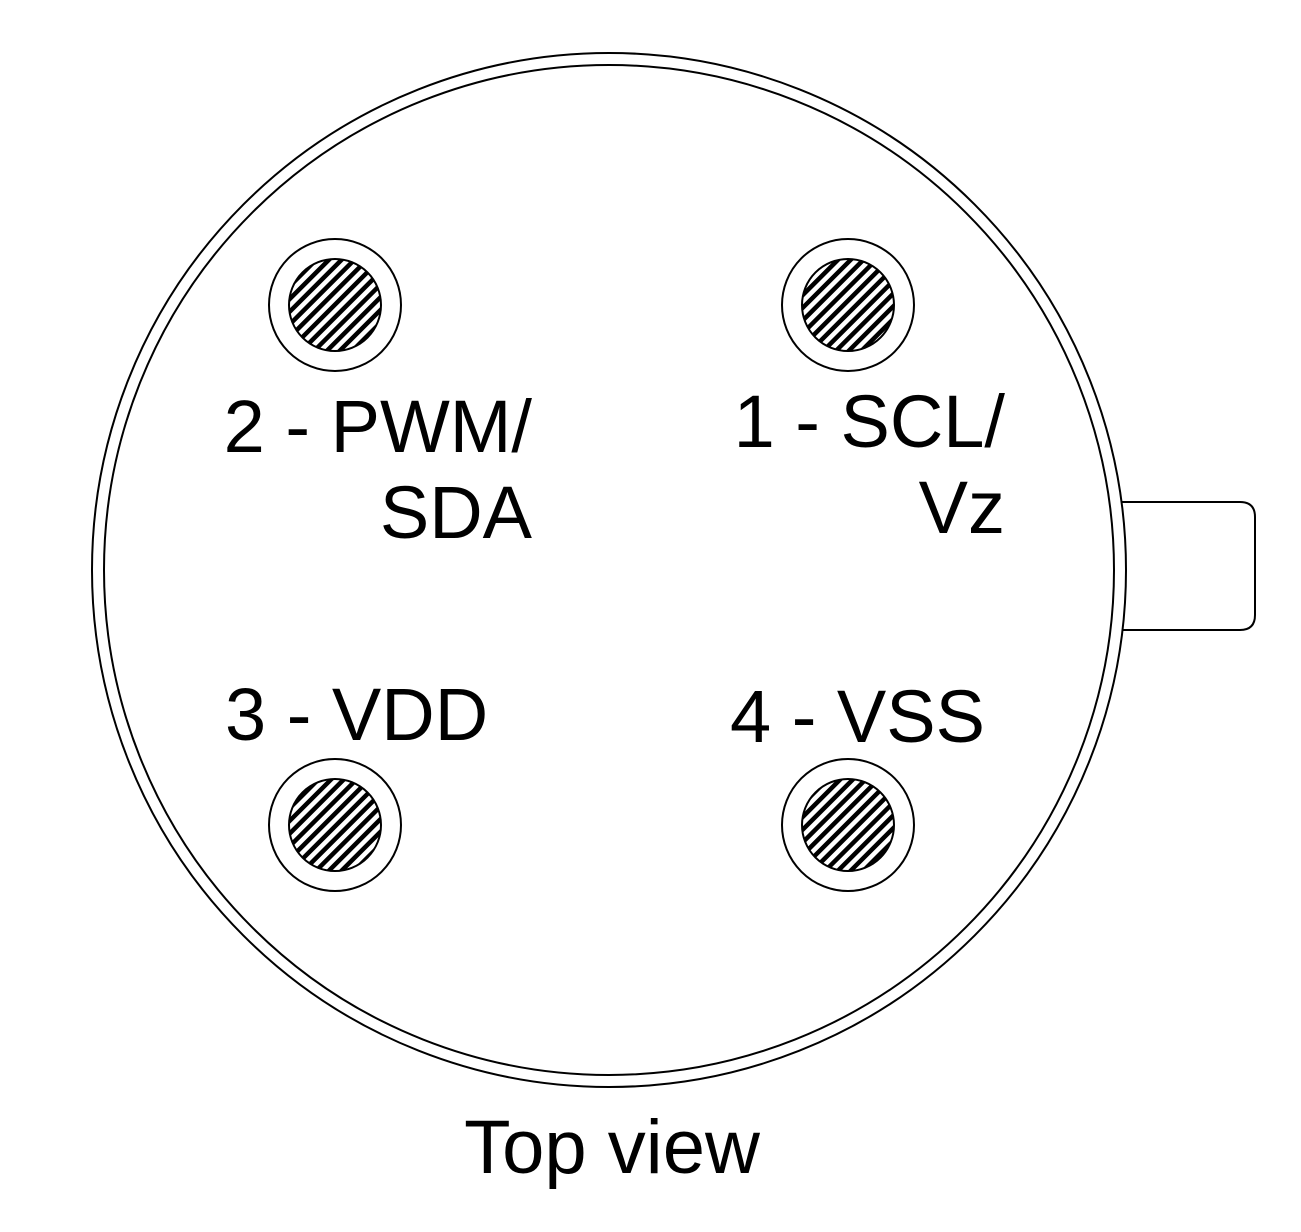  I want to click on pin-3-label: 3 - VDD, so click(356, 714).